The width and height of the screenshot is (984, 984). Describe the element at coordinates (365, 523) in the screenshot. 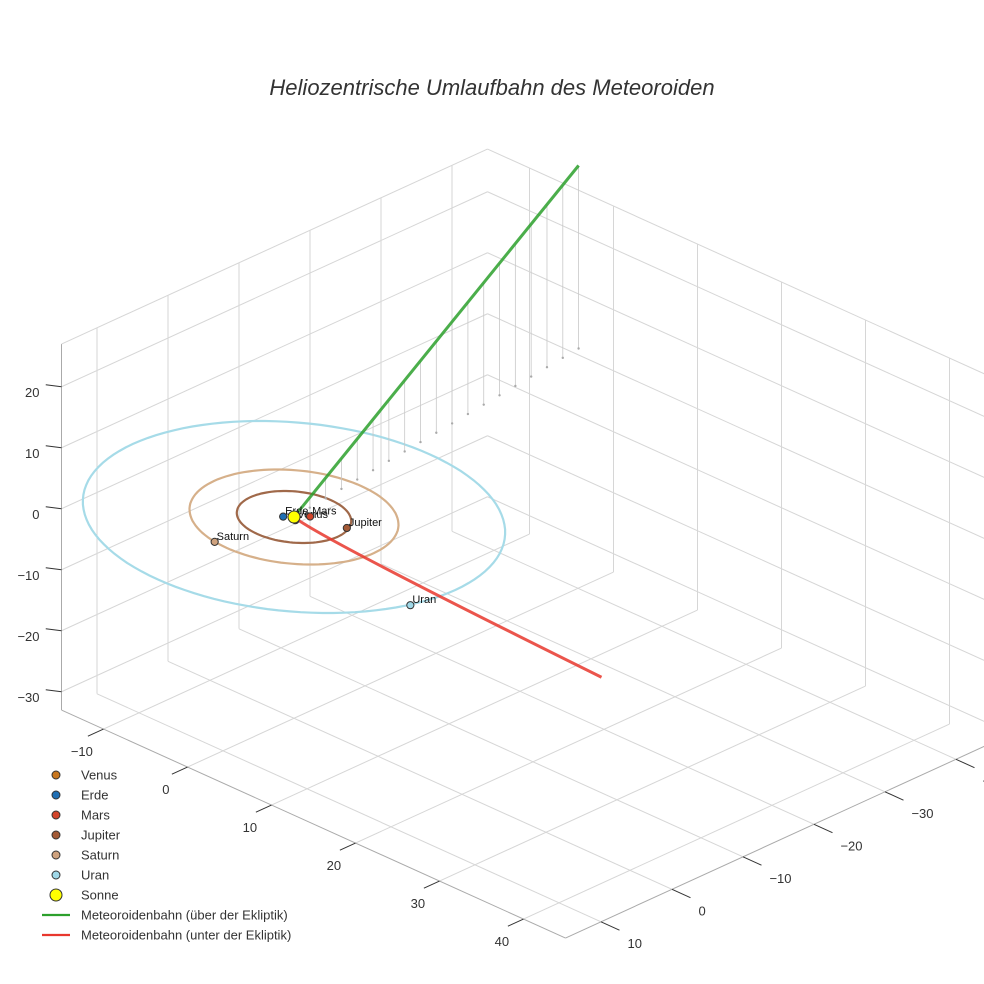

I see `body-label-jupiter: Jupiter` at that location.